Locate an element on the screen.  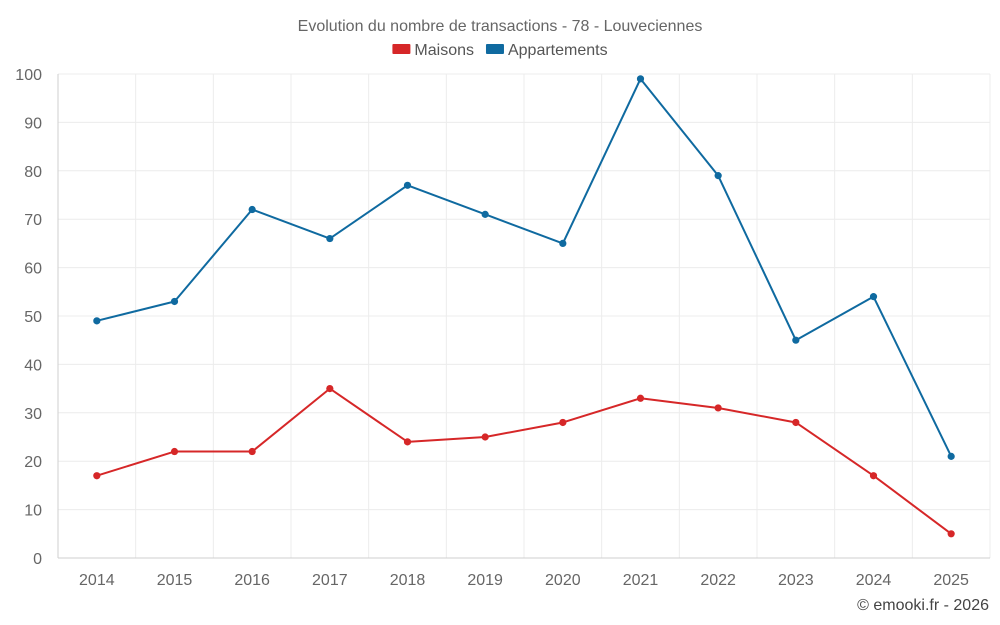
y-tick-label: 100 is located at coordinates (28, 75).